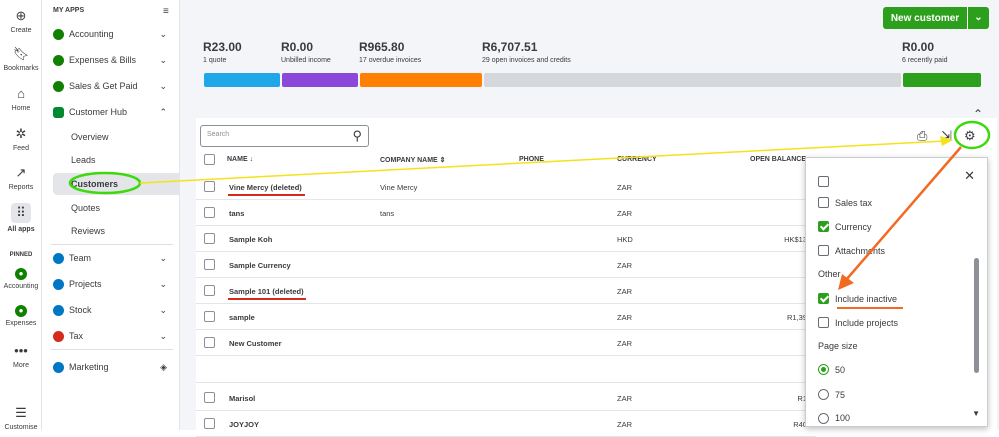  I want to click on bar-paid, so click(942, 80).